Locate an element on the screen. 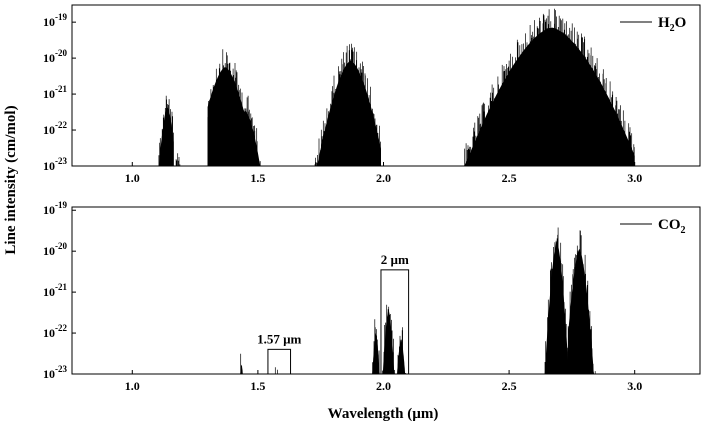 This screenshot has height=426, width=704. x-tick-label-co2: 1.0 is located at coordinates (132, 386).